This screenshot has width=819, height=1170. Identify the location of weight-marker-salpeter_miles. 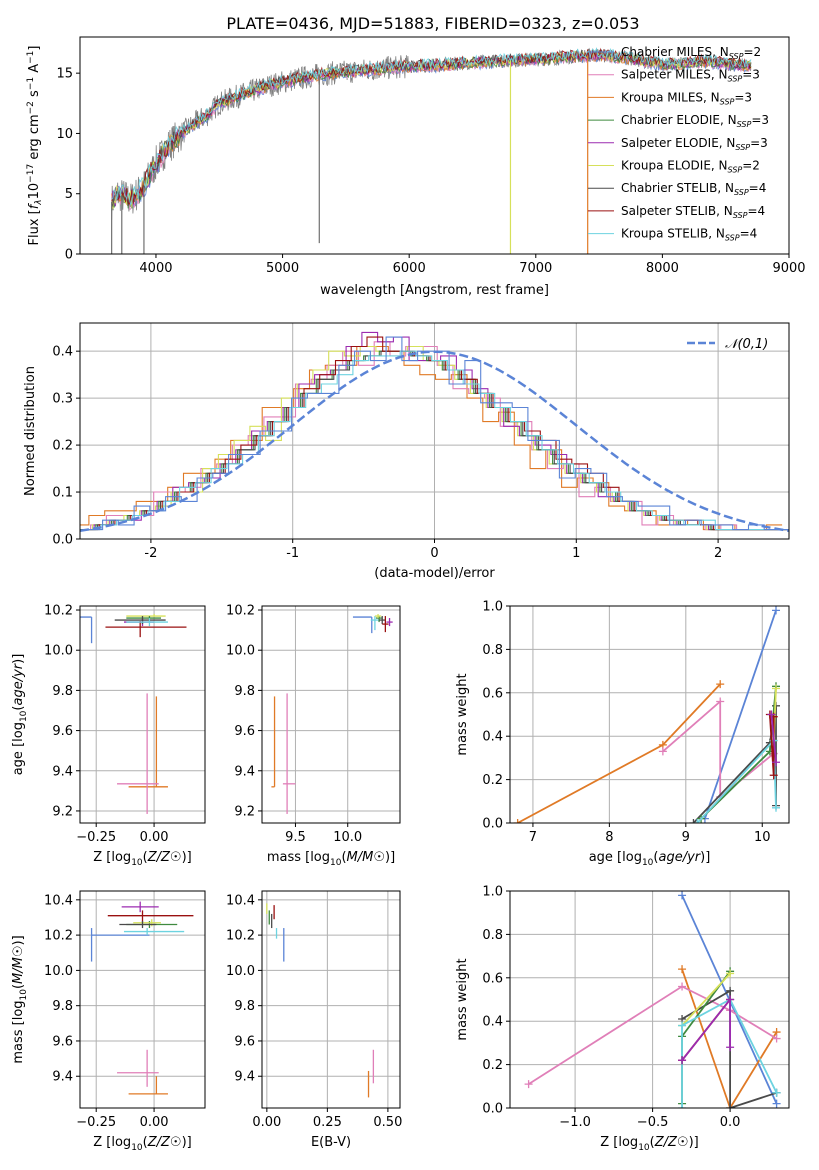
(682, 986).